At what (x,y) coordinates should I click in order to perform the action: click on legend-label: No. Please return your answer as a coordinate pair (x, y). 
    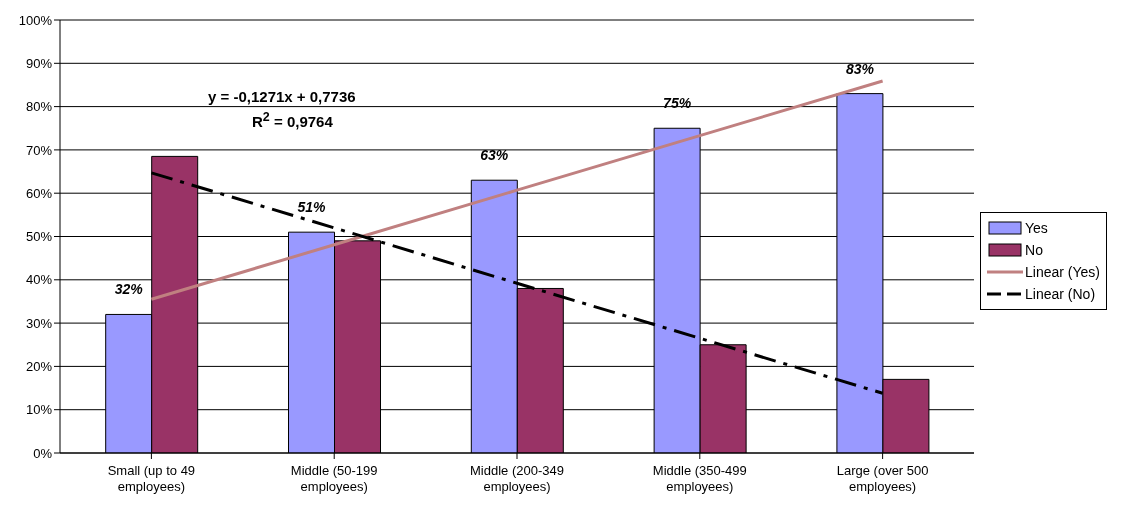
    Looking at the image, I should click on (1034, 249).